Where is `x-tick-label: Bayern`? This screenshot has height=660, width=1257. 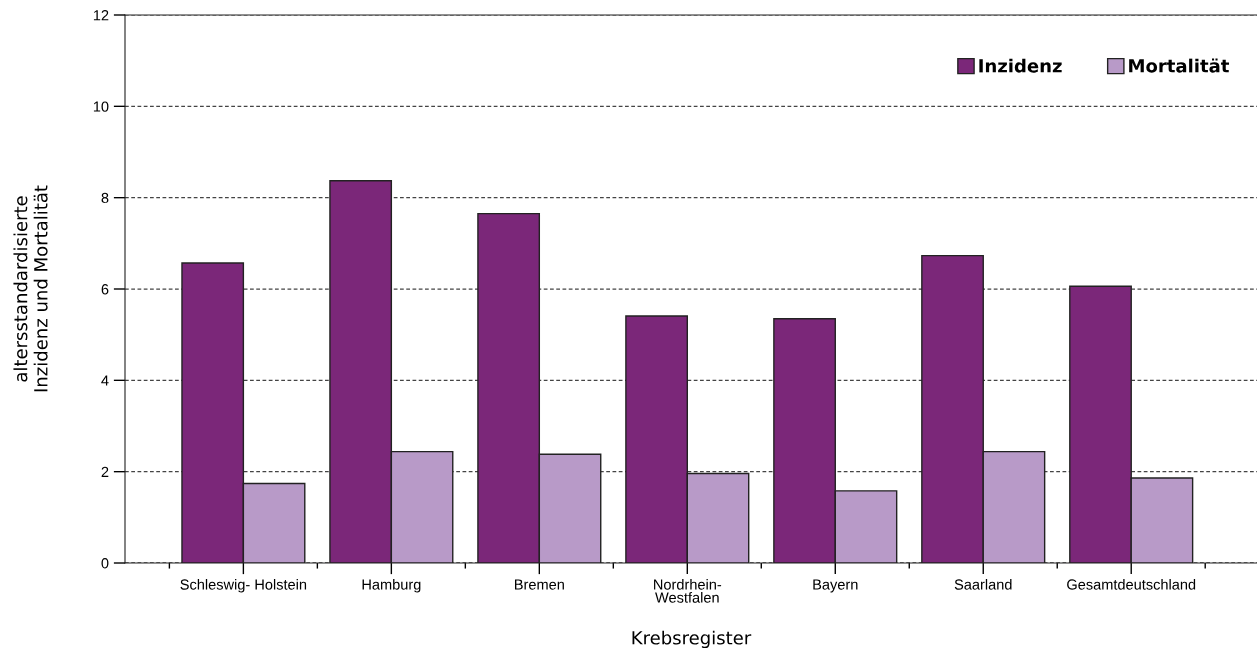 x-tick-label: Bayern is located at coordinates (835, 586).